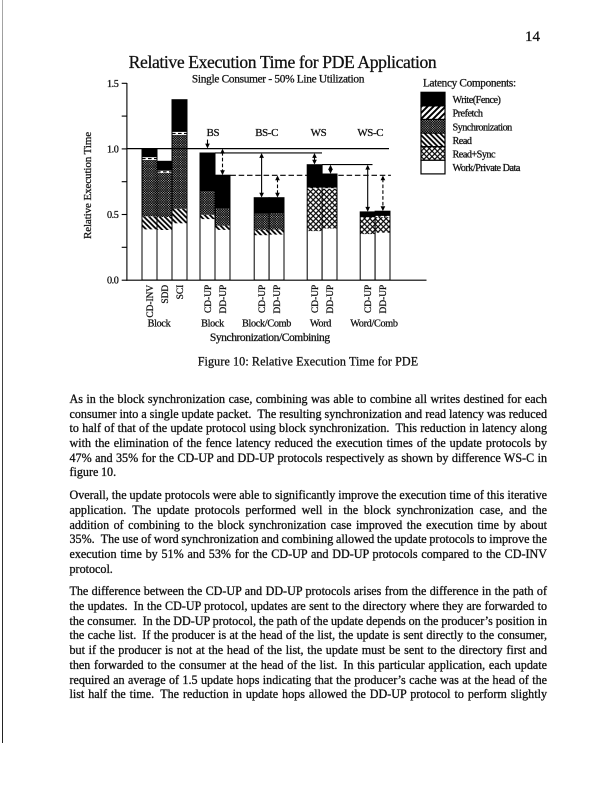 The height and width of the screenshot is (791, 612). What do you see at coordinates (462, 141) in the screenshot?
I see `svg-text: Read` at bounding box center [462, 141].